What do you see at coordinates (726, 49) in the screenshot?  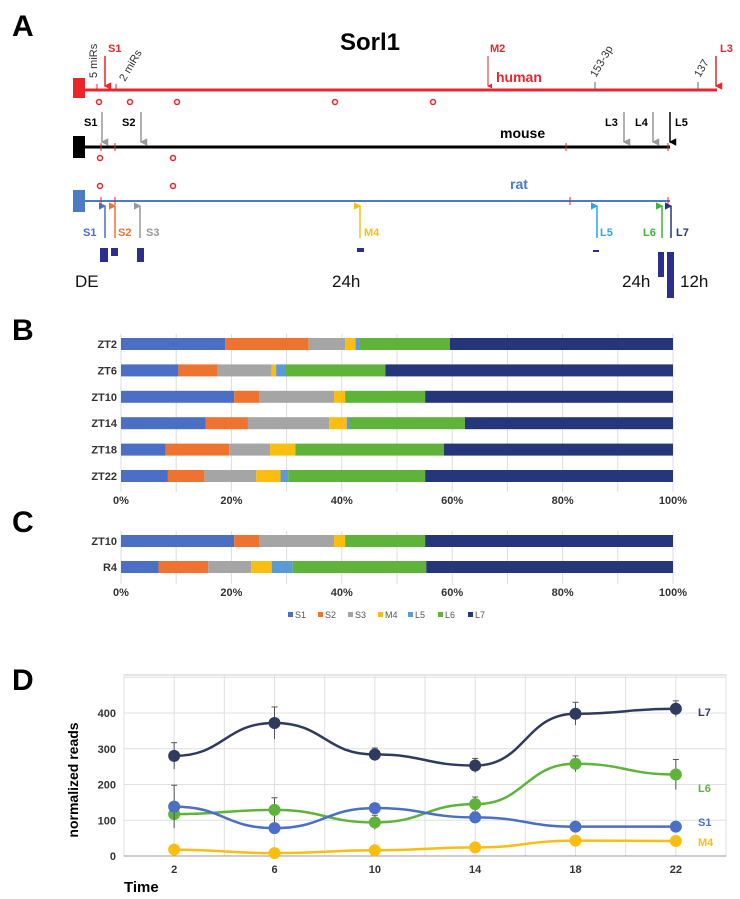 I see `human-site-l3: L3` at bounding box center [726, 49].